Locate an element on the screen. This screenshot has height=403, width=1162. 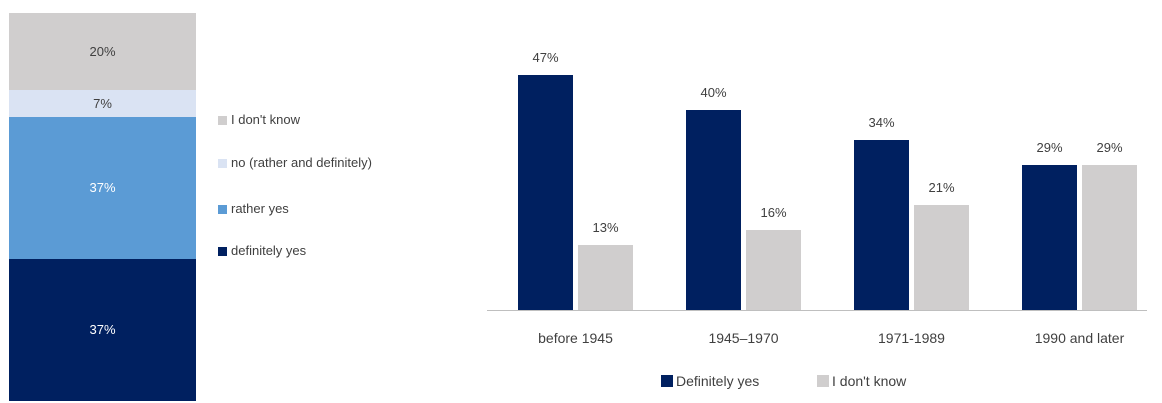
data-label: 40% is located at coordinates (713, 92).